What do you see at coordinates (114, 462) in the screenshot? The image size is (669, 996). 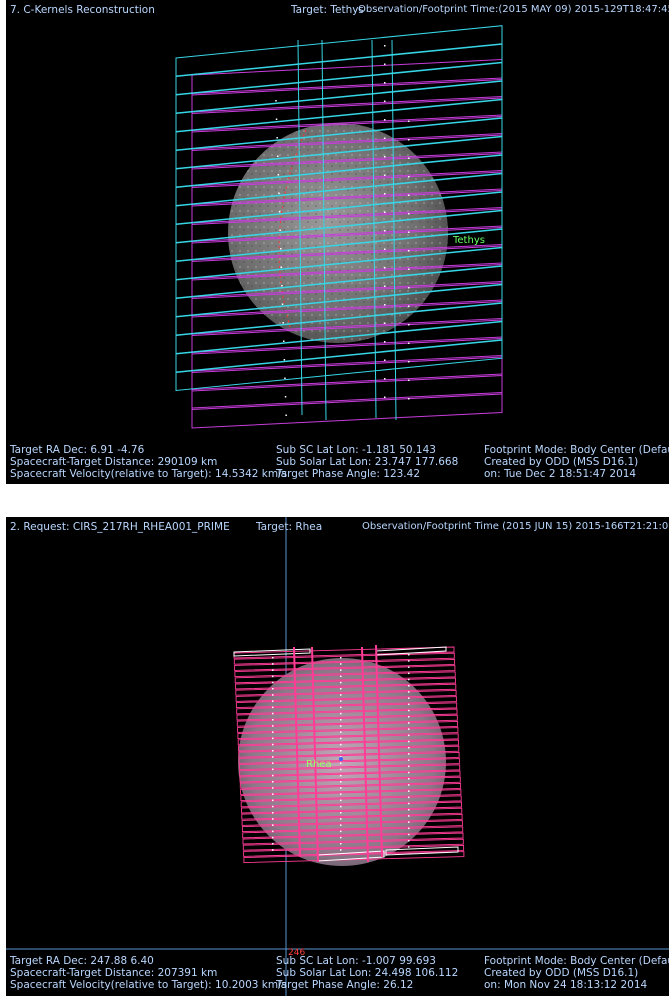 I see `spacecraft-target-distance: Spacecraft-Target Distance: 290109 km` at bounding box center [114, 462].